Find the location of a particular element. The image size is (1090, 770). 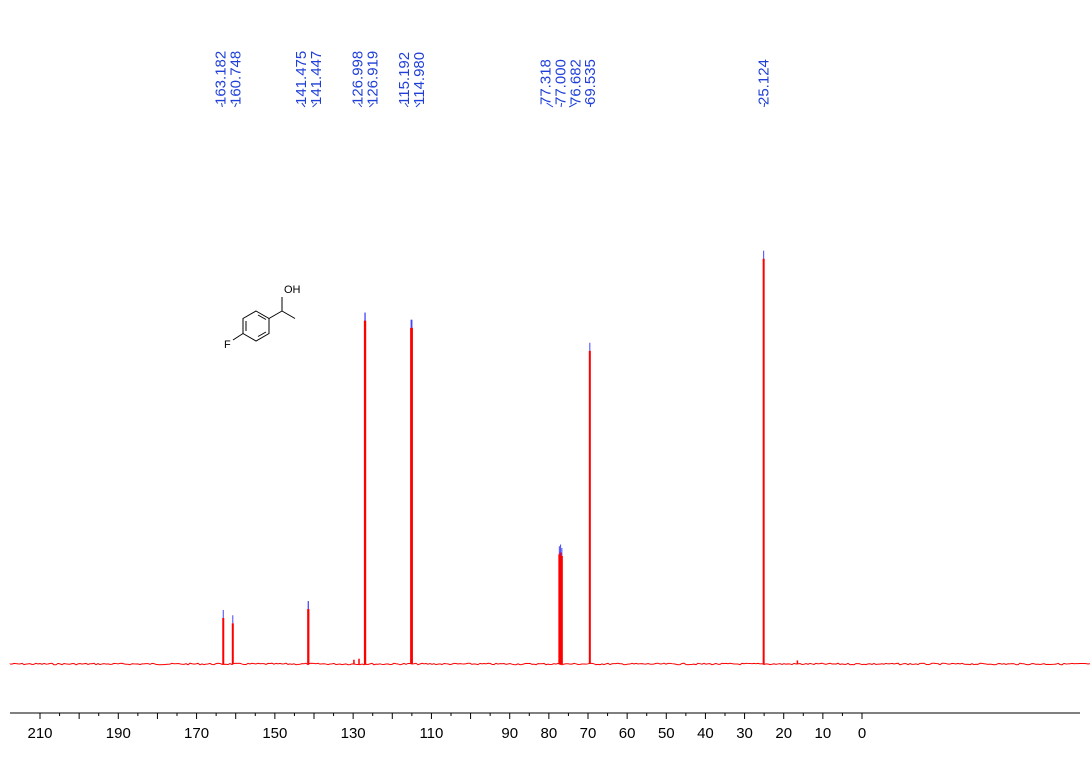

peak-label: 25.124 is located at coordinates (764, 82).